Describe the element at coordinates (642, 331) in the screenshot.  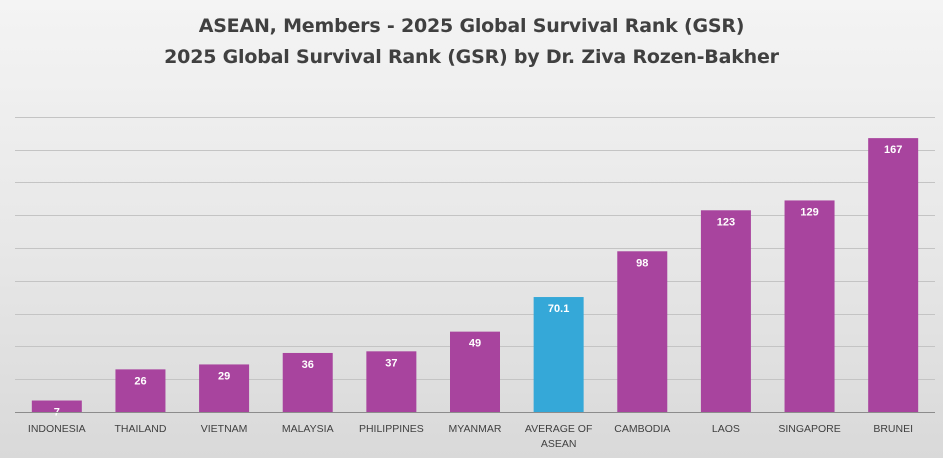
I see `bar-cambodia` at that location.